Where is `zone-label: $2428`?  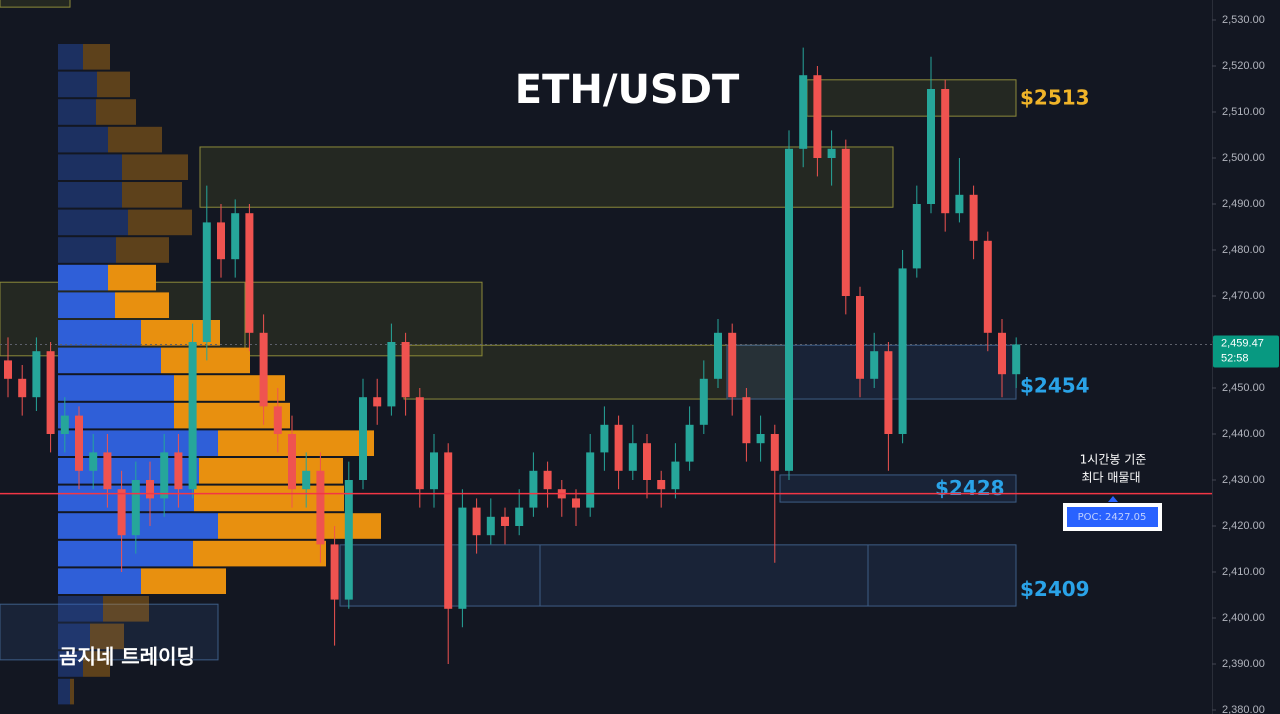
zone-label: $2428 is located at coordinates (970, 488).